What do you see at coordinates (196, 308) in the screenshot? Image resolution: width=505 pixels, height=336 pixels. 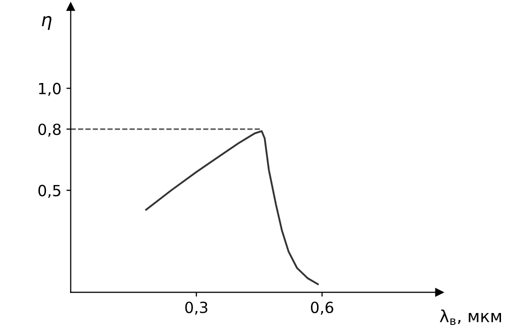 I see `x-tick-label: 0,3` at bounding box center [196, 308].